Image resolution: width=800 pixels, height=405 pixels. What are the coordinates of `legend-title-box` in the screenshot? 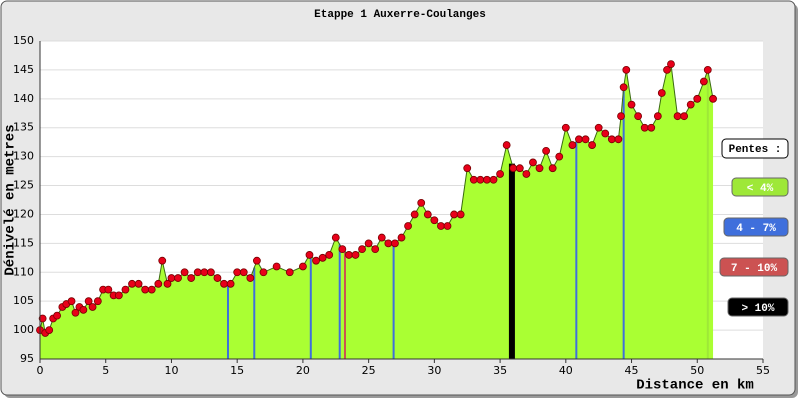 It's located at (755, 148).